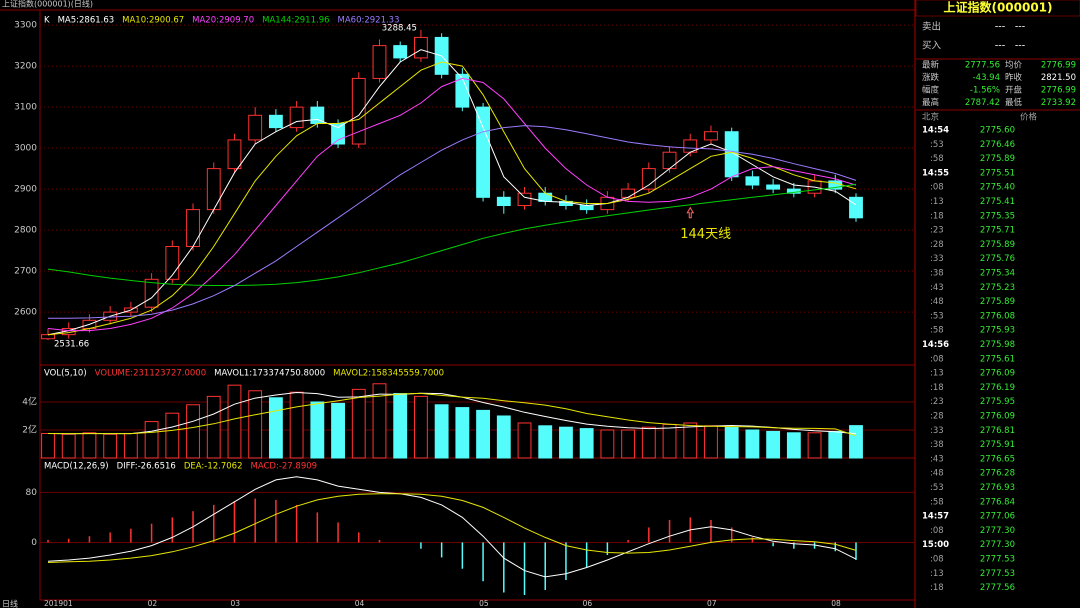  I want to click on y-tick-label: 3300, so click(25, 26).